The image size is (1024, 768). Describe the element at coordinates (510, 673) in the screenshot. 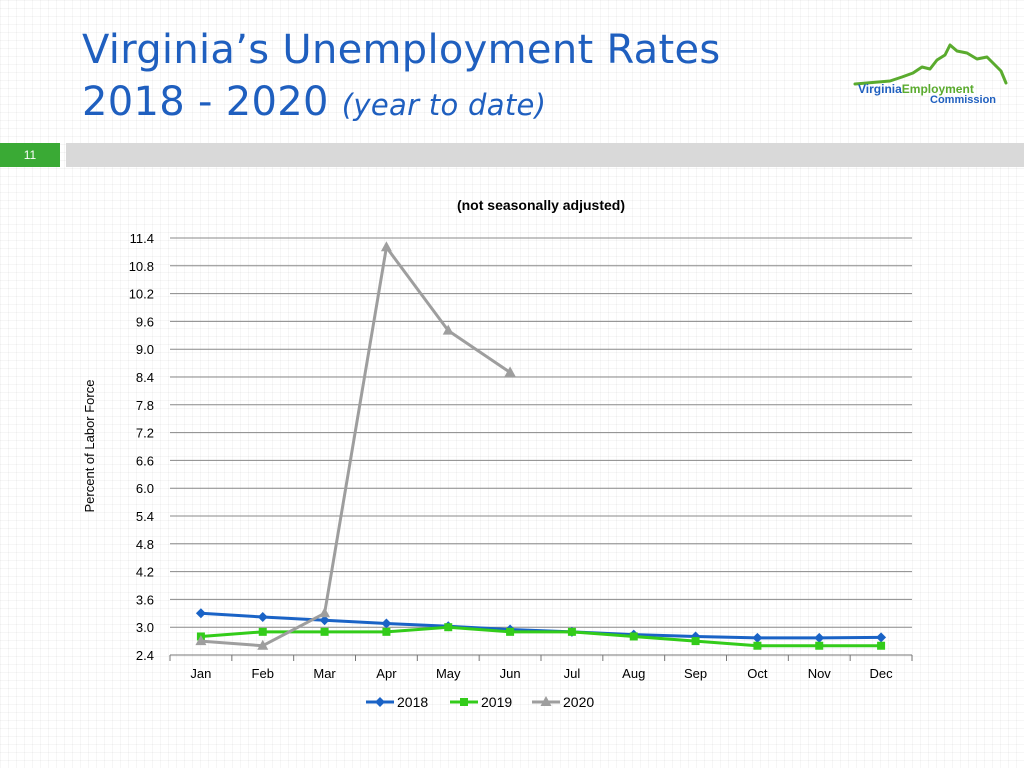

I see `x-tick-label-jun: Jun` at that location.